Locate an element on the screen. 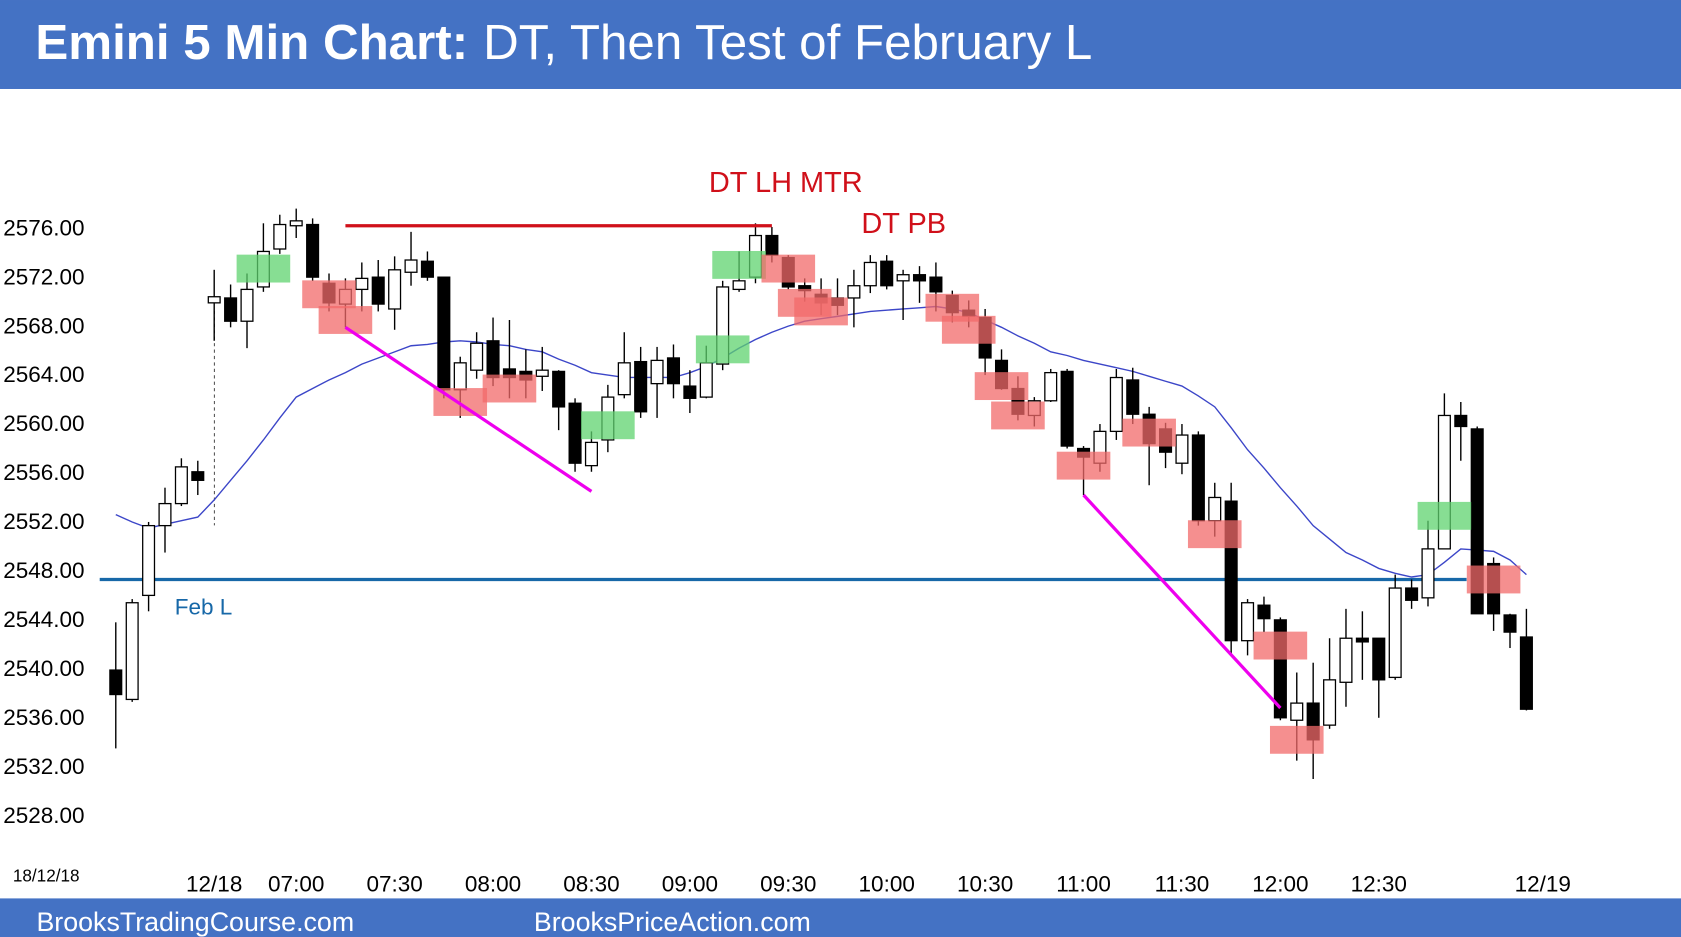 This screenshot has width=1681, height=937. y-tick-label: 2564.00 is located at coordinates (43, 374).